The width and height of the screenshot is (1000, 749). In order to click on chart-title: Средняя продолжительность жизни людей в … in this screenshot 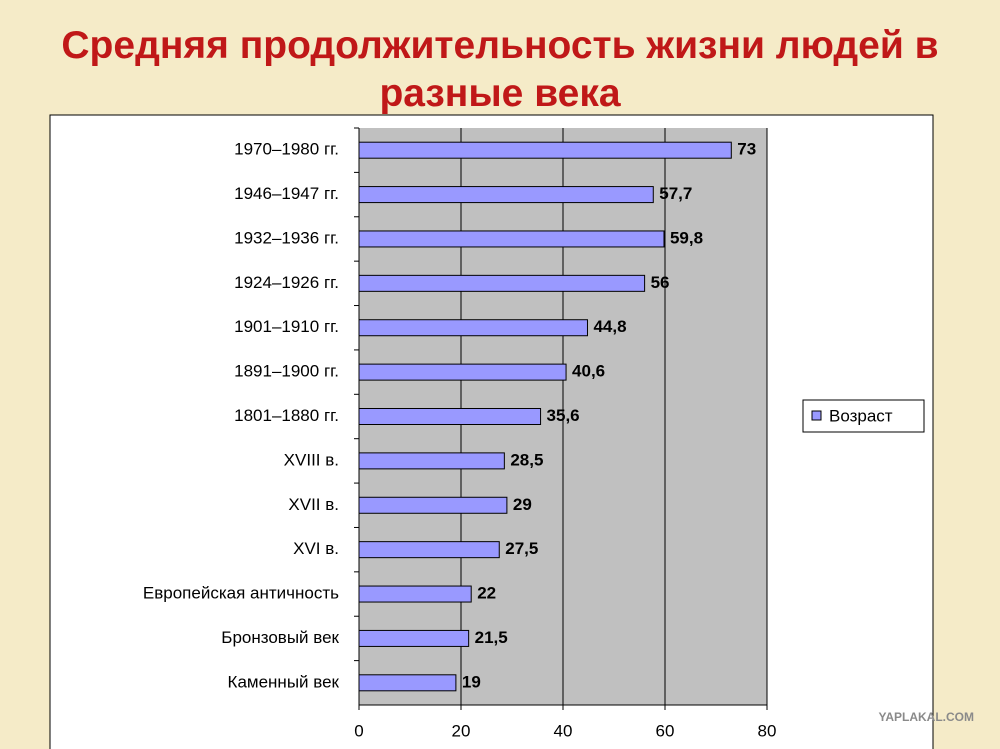, I will do `click(500, 69)`.